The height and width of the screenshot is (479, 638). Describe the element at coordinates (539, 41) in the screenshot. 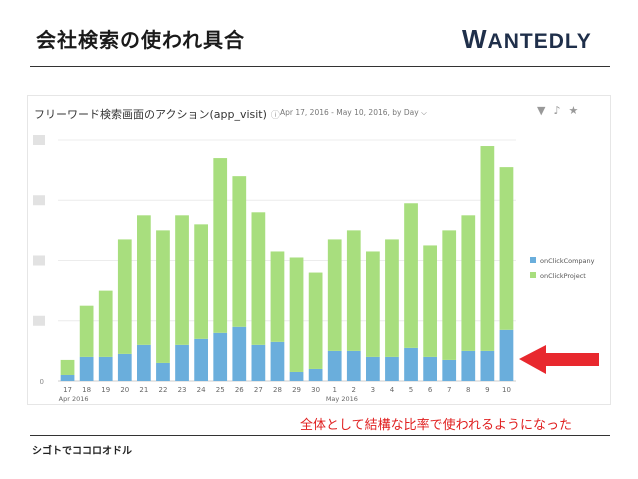

I see `logo-rest: ANTEDLY` at that location.